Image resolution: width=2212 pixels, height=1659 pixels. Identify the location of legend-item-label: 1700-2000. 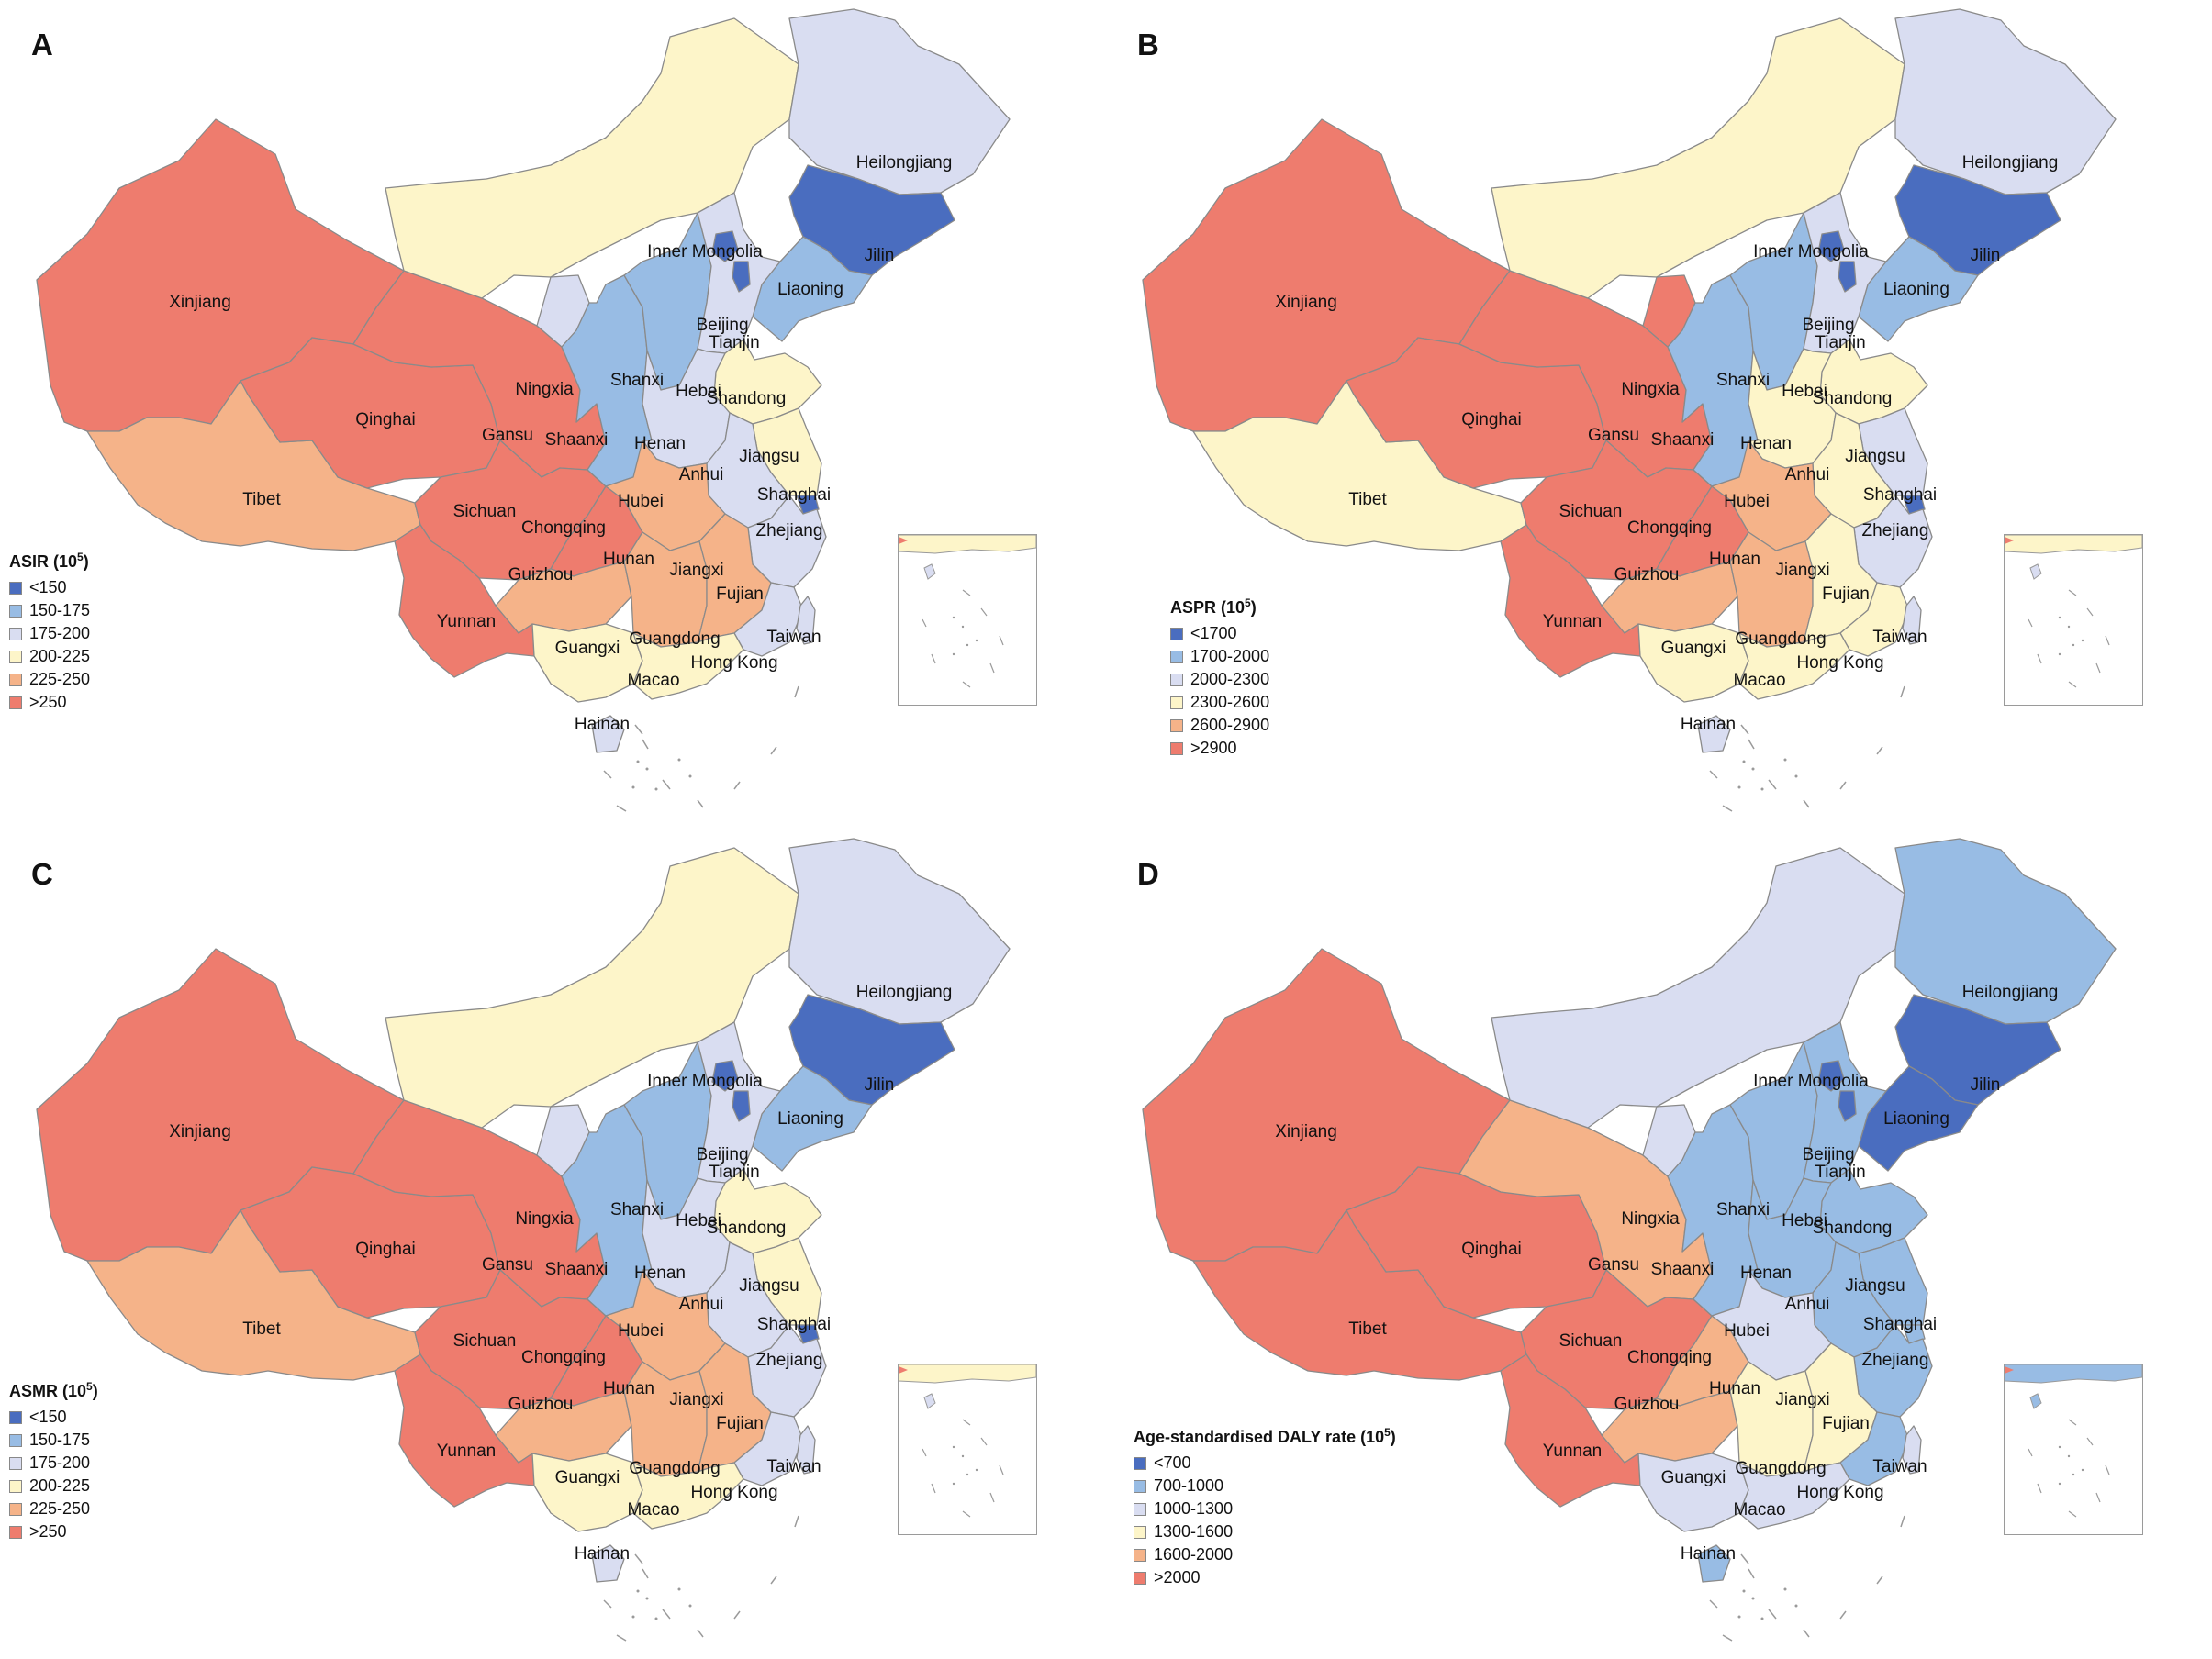
(1230, 656).